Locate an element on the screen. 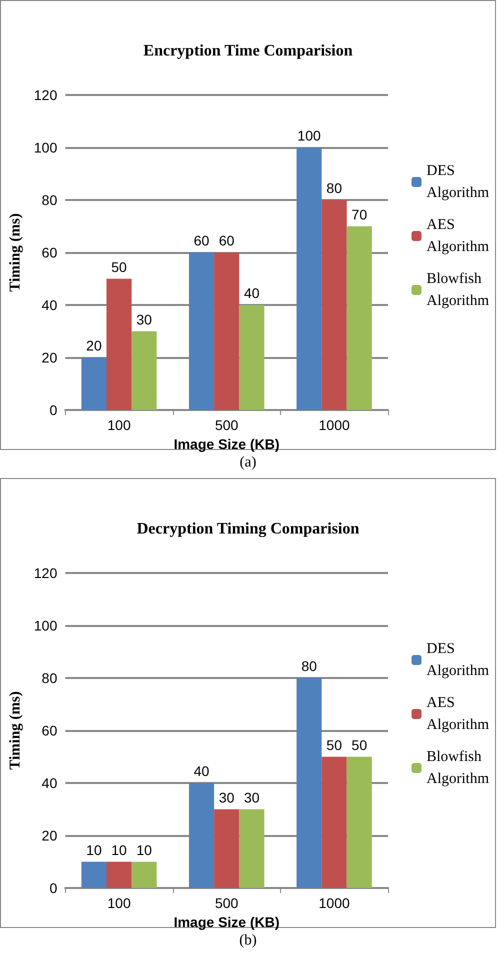  data-label: 20 is located at coordinates (94, 346).